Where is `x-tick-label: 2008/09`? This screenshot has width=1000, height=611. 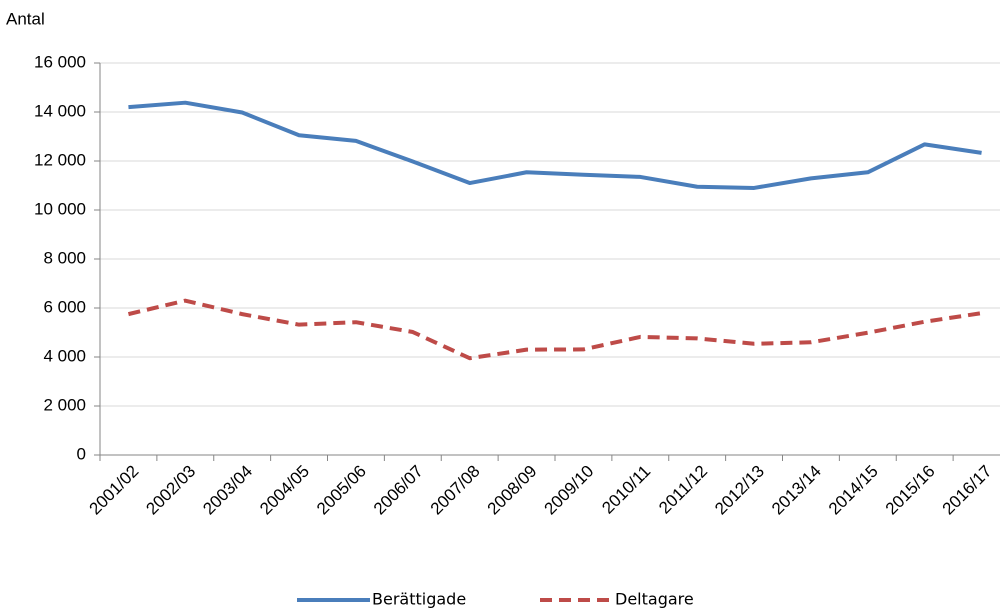
x-tick-label: 2008/09 is located at coordinates (512, 490).